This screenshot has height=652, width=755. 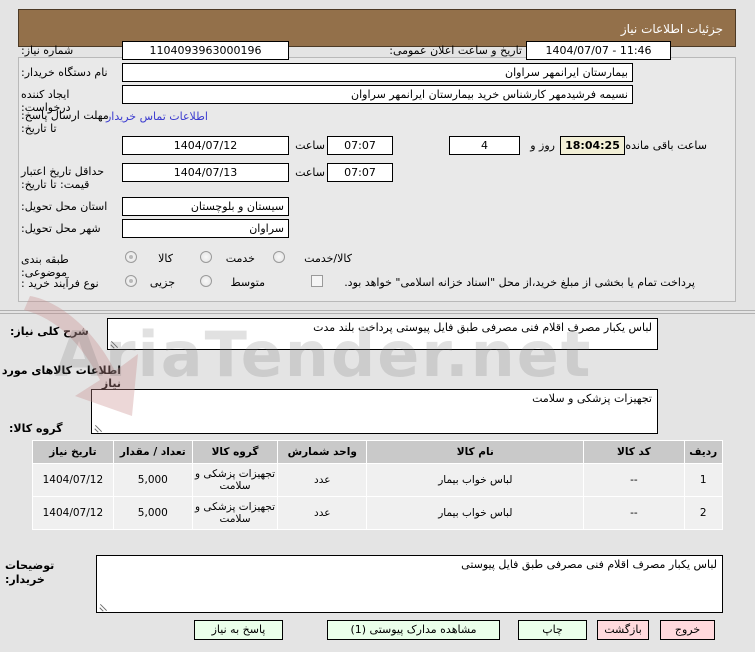 What do you see at coordinates (317, 281) in the screenshot?
I see `checkbox-treasury-documents` at bounding box center [317, 281].